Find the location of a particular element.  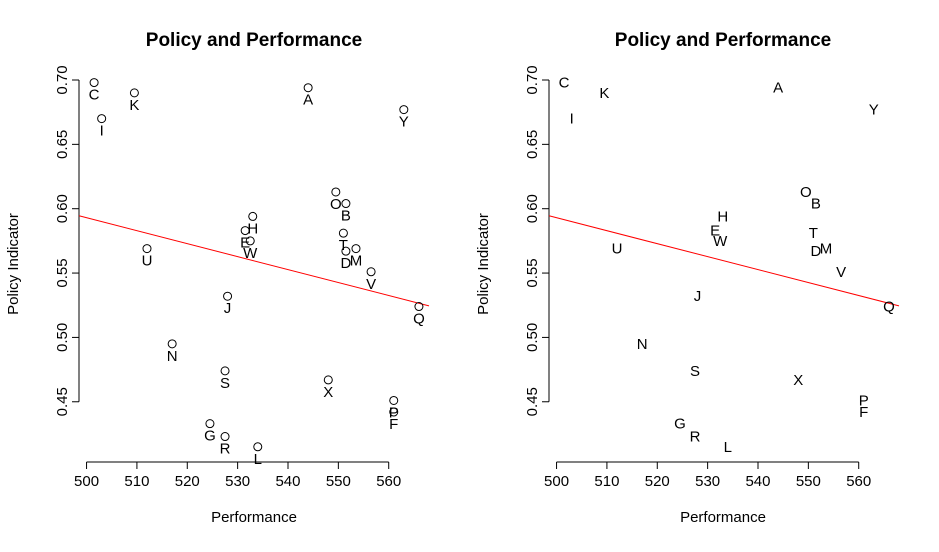

right-point-label: M is located at coordinates (826, 249).